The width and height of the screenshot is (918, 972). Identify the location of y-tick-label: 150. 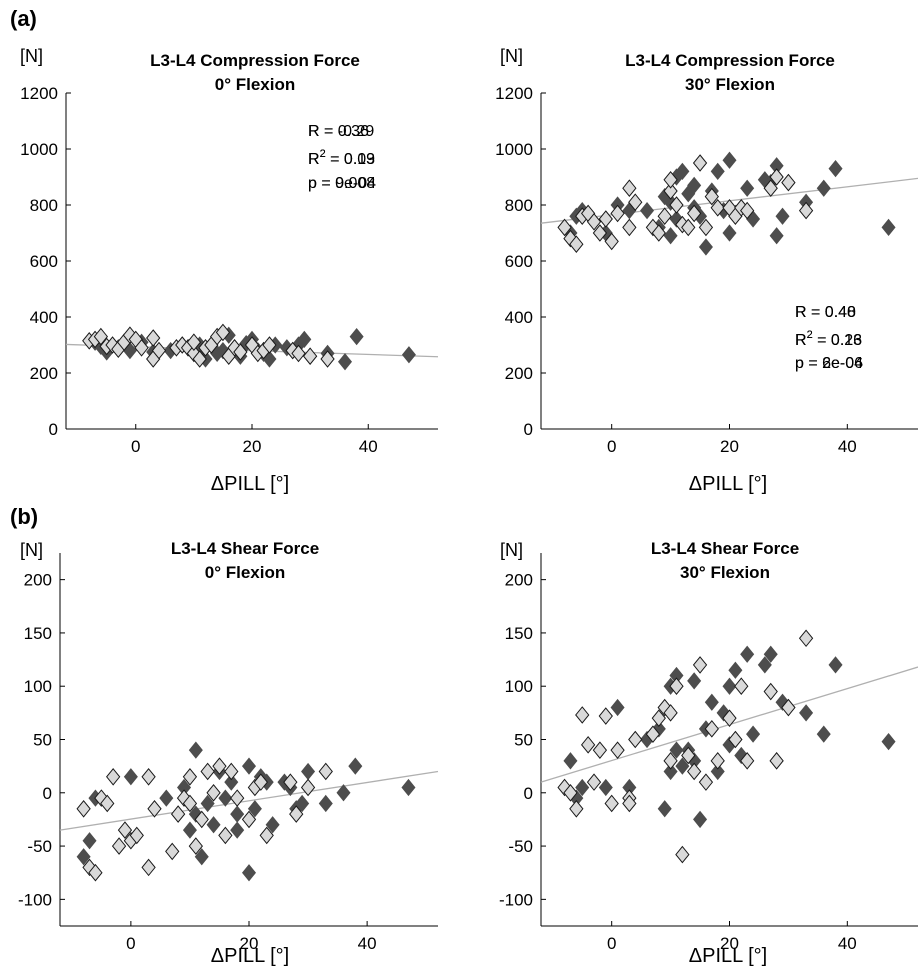
(38, 633).